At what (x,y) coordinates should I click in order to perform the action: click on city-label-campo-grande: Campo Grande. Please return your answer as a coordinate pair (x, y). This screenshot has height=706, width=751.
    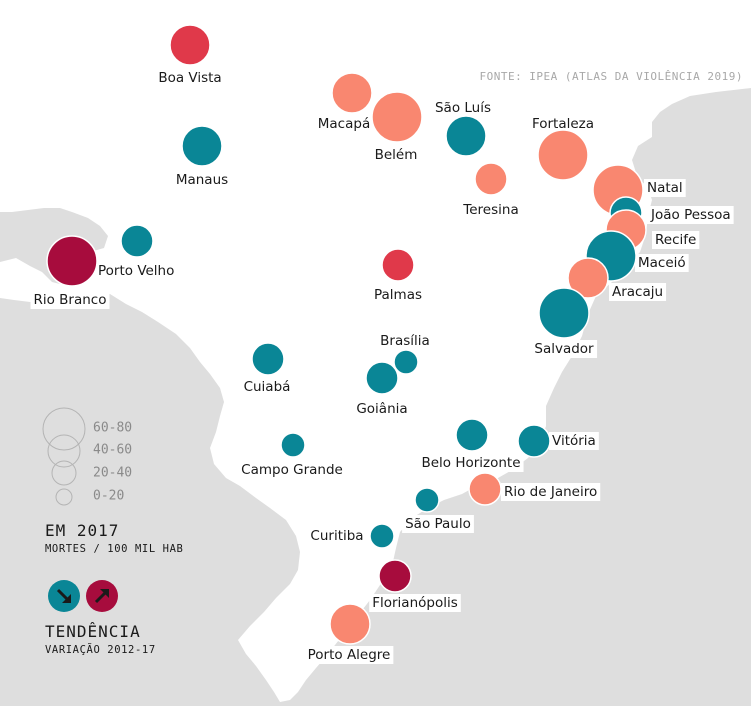
    Looking at the image, I should click on (292, 470).